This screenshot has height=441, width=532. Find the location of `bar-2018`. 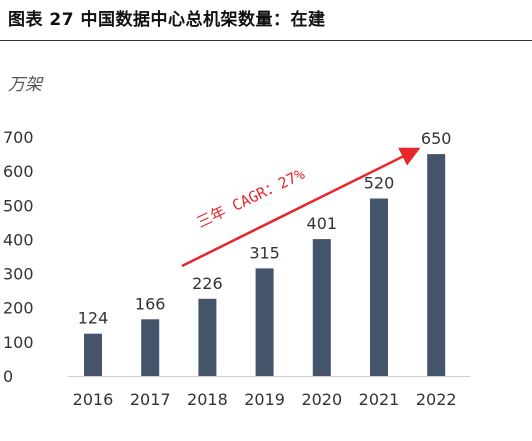

bar-2018 is located at coordinates (207, 337).